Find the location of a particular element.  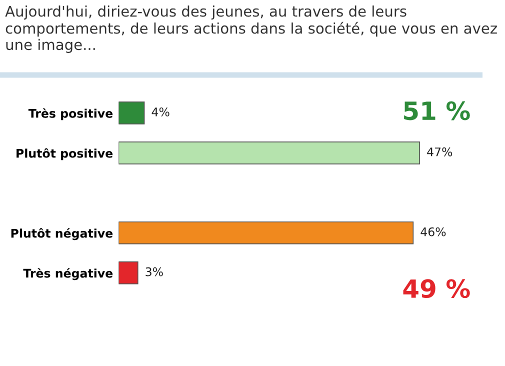

data-label: 3% is located at coordinates (154, 271).